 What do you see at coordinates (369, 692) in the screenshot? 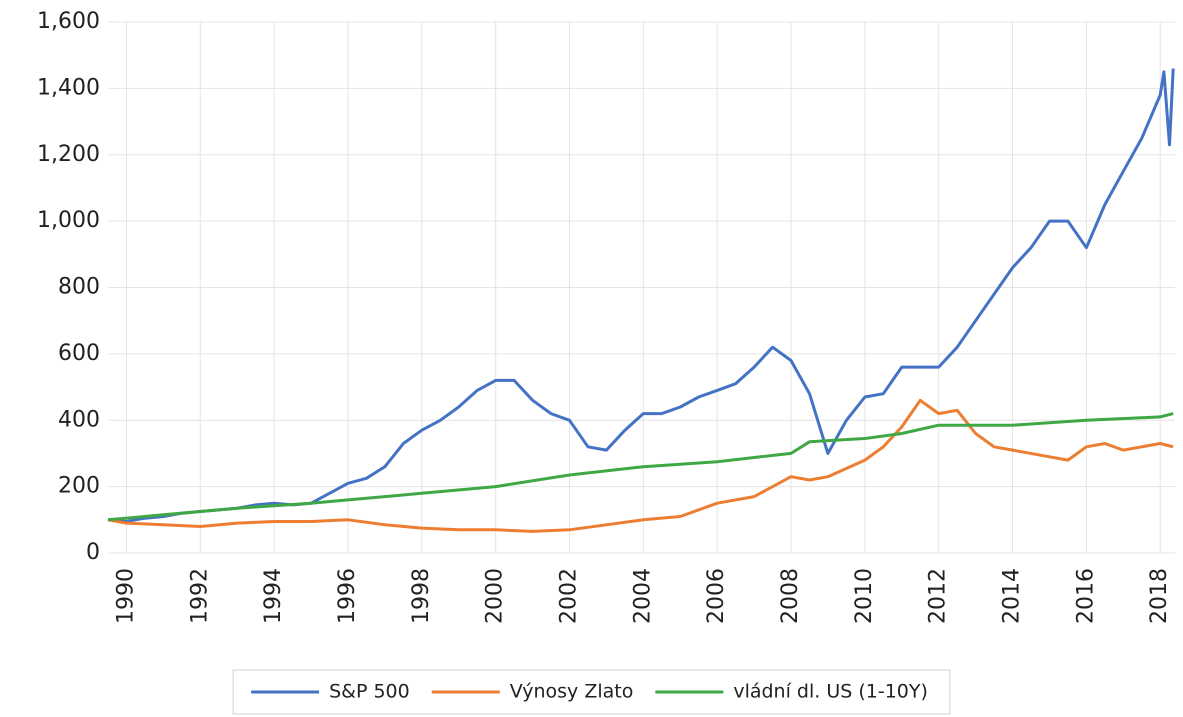
I see `legend-label: S&P 500` at bounding box center [369, 692].